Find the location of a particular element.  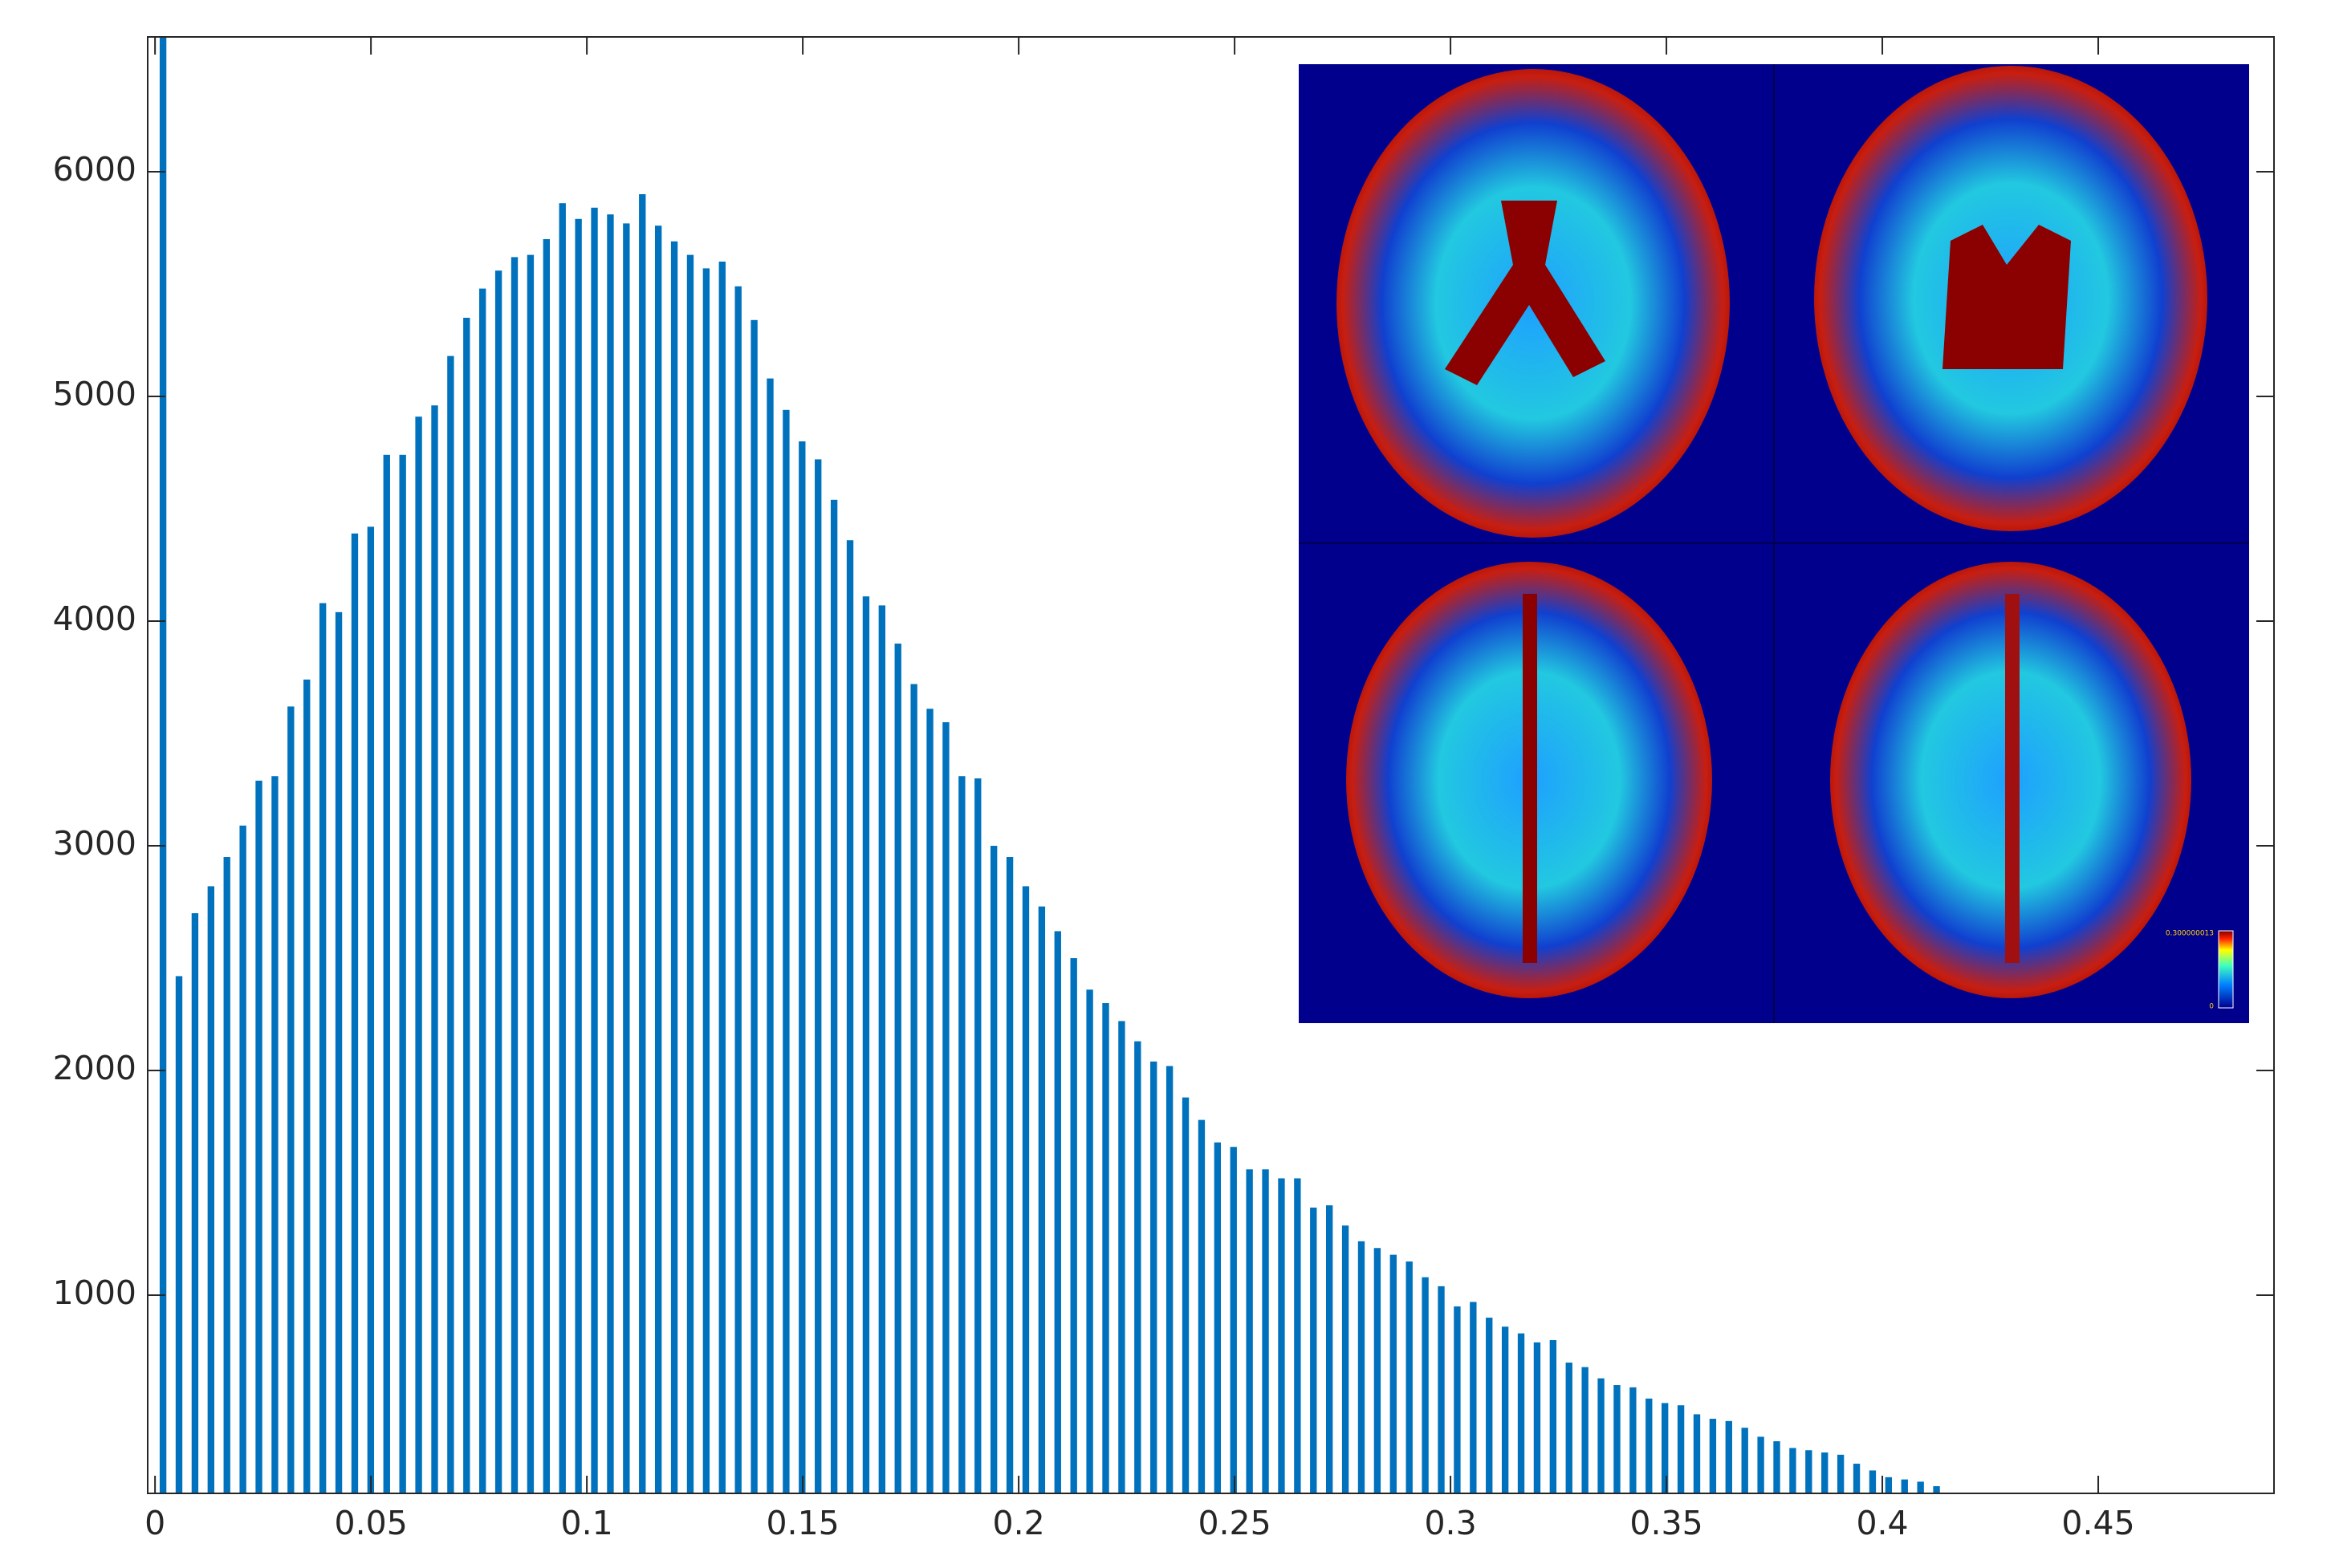

x-tick-label: 0.15 is located at coordinates (802, 1523).